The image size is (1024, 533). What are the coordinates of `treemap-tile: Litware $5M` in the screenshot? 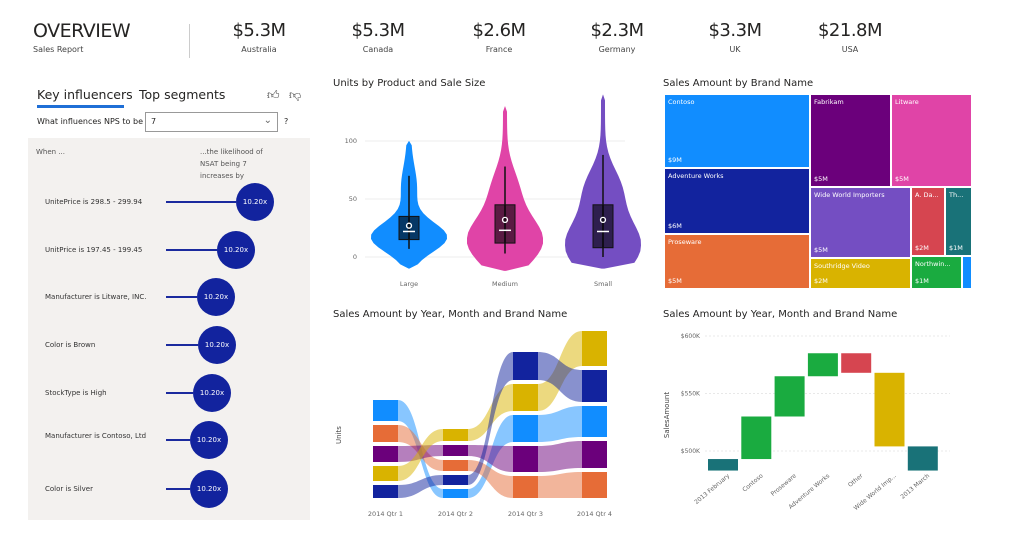 It's located at (931, 140).